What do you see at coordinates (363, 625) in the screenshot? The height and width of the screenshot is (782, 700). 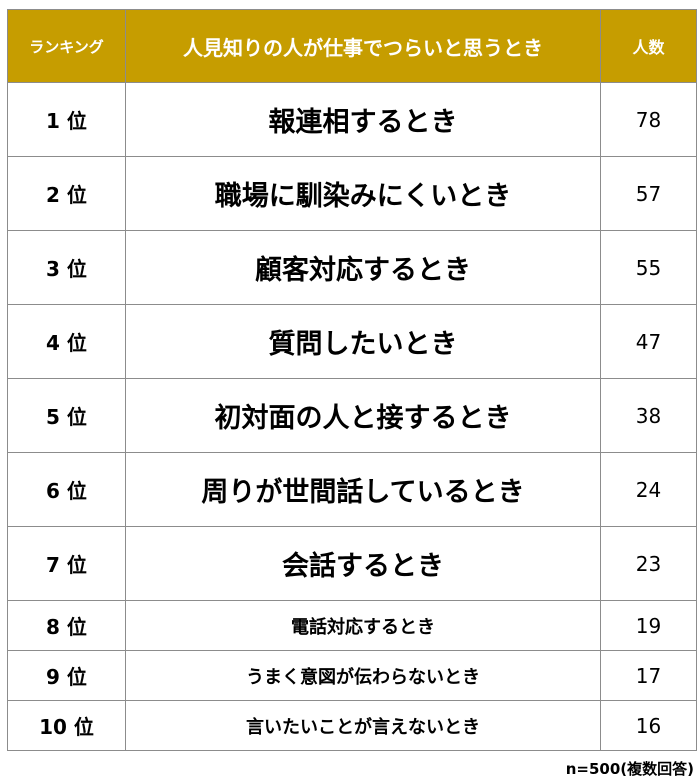 I see `item-cell: 電話対応するとき` at bounding box center [363, 625].